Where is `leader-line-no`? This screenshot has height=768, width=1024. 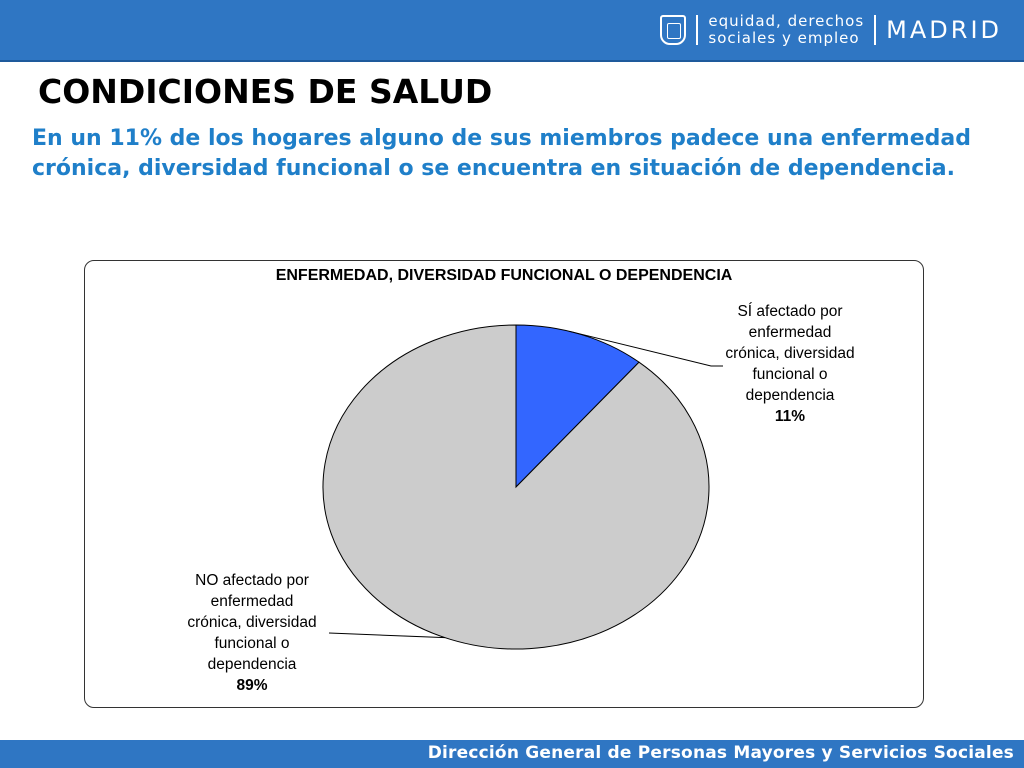
leader-line-no is located at coordinates (386, 635).